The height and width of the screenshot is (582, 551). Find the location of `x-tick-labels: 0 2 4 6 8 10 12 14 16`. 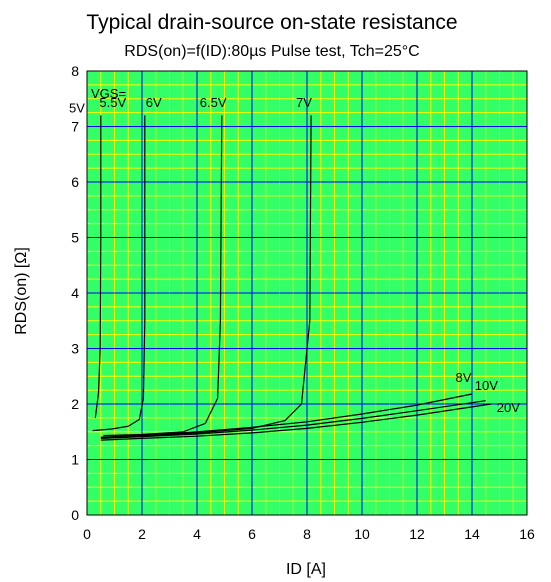

x-tick-labels: 0 2 4 6 8 10 12 14 16 is located at coordinates (309, 534).